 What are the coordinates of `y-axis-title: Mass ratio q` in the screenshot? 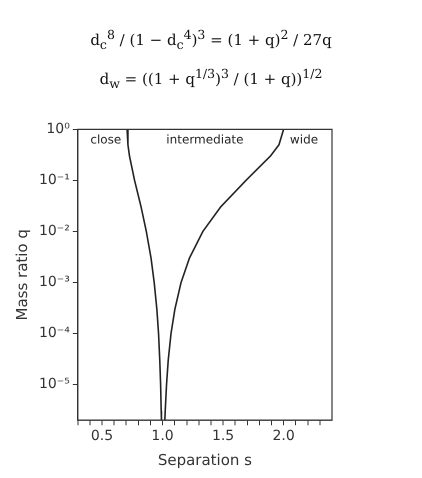 It's located at (21, 275).